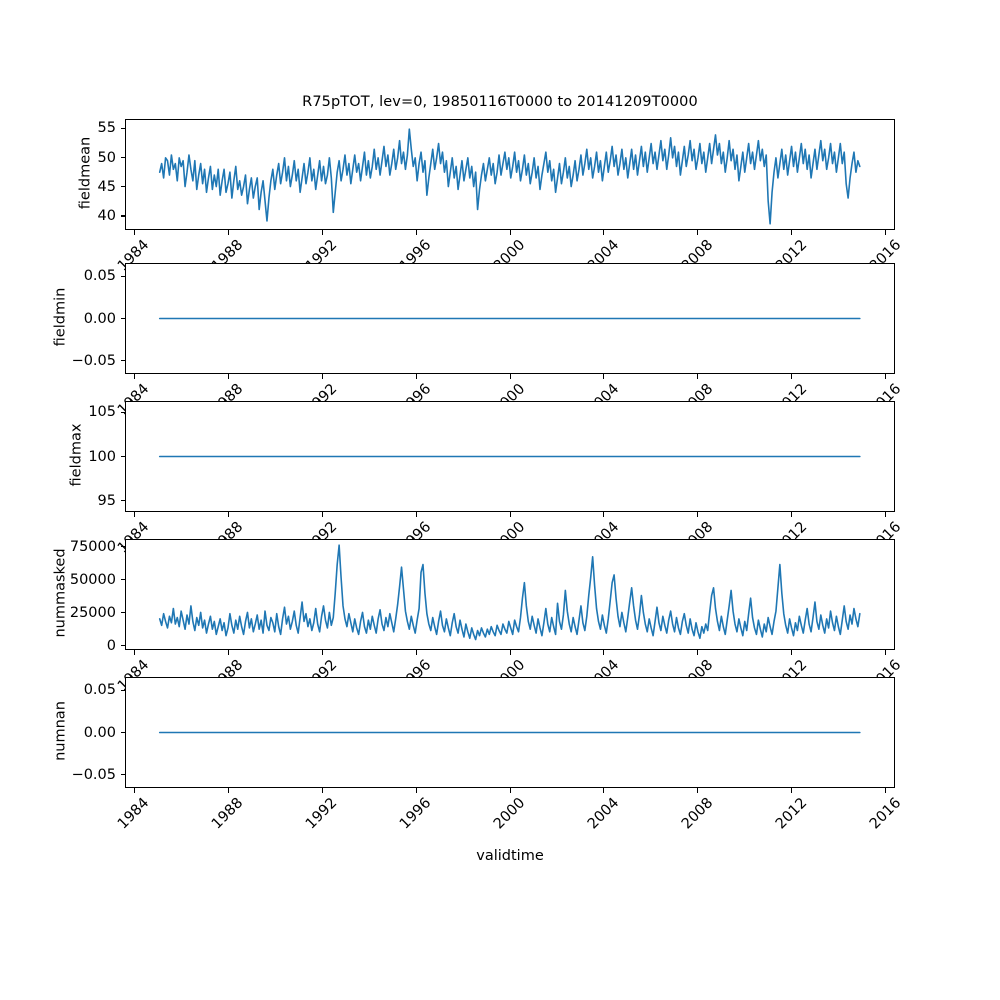 This screenshot has width=1000, height=1000. Describe the element at coordinates (60, 730) in the screenshot. I see `y-axis-label-numnan: numnan` at that location.